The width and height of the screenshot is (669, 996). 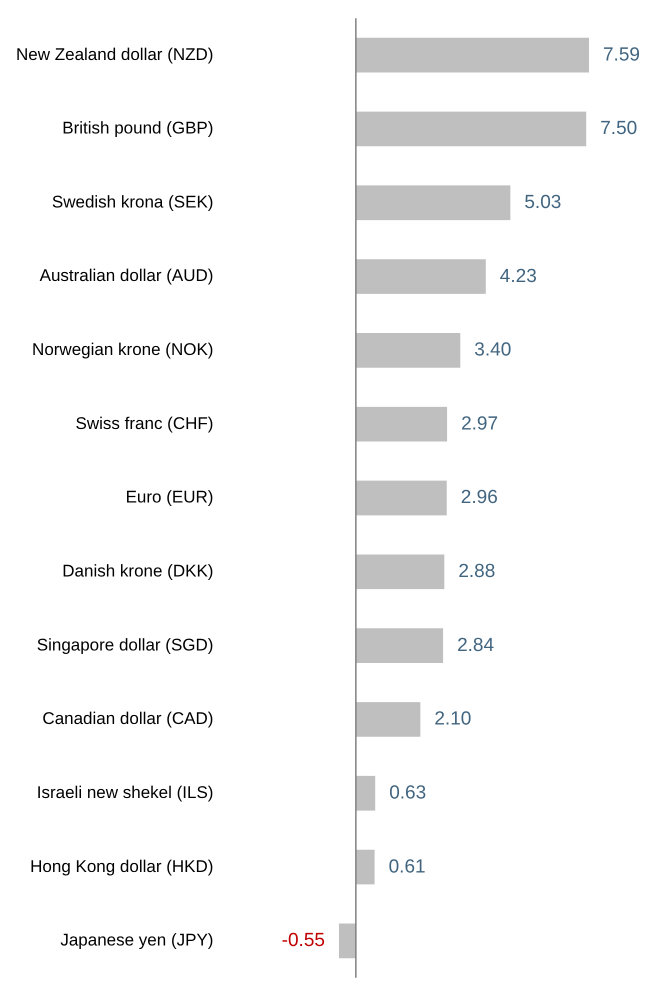 I want to click on data-label: 2.96, so click(x=479, y=497).